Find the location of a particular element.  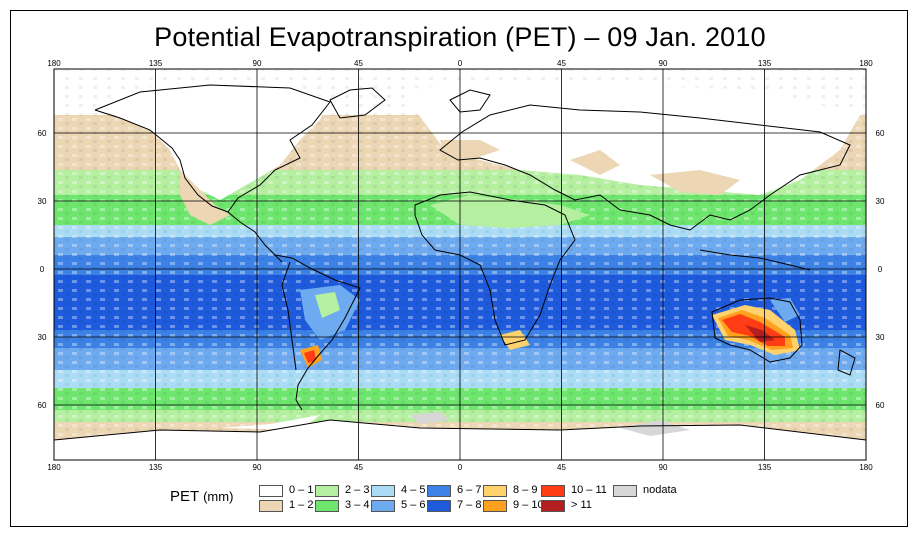

legend-label: 10 – 11 is located at coordinates (589, 490).